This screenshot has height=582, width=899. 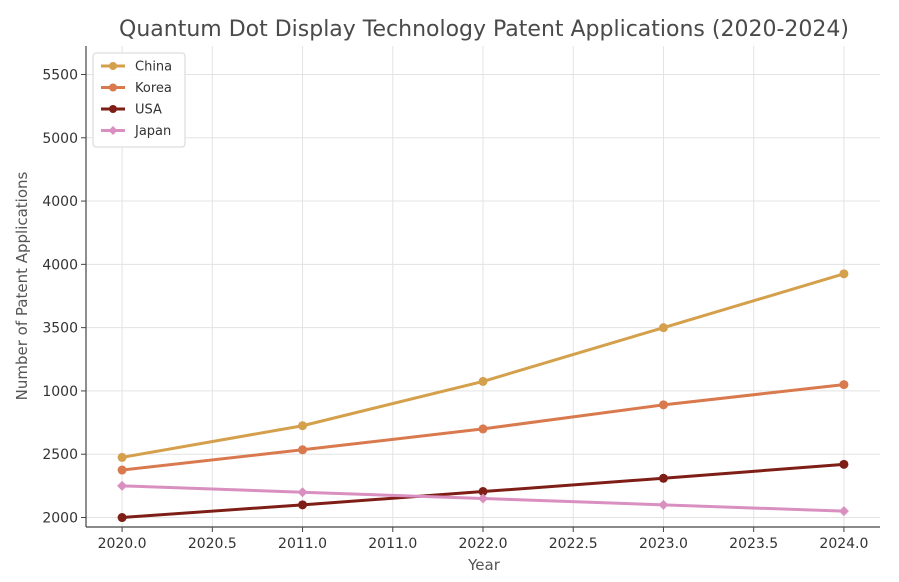 I want to click on x-tick-label-8: 2024.0, so click(x=843, y=544).